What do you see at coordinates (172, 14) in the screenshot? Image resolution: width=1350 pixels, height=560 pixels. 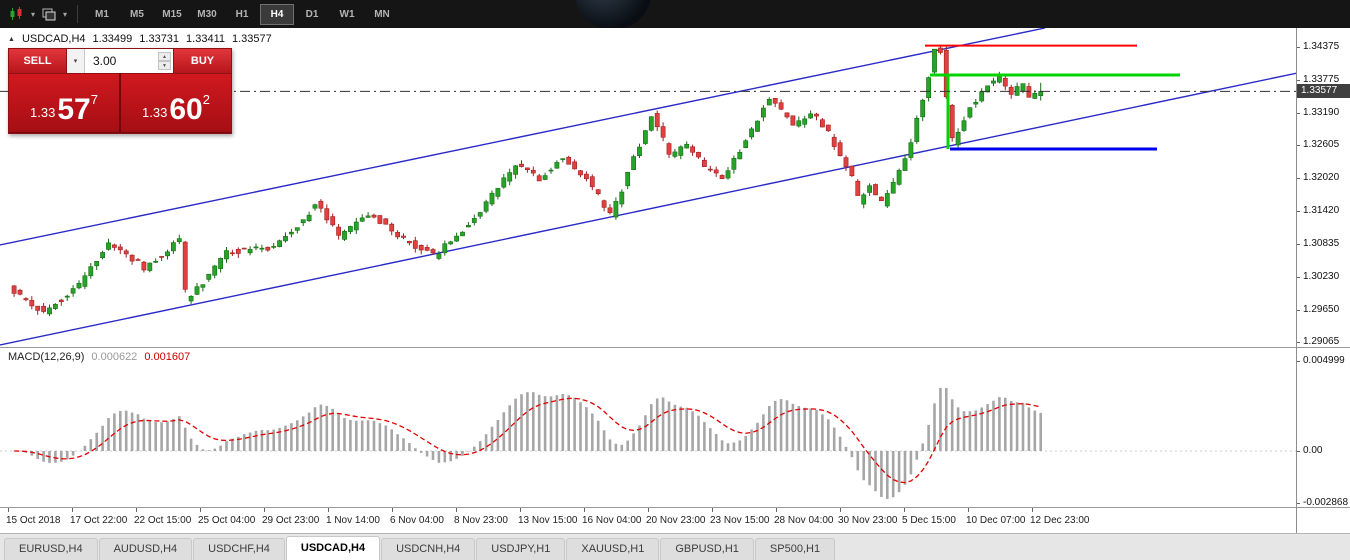 I see `timeframe-button-m15: M15` at bounding box center [172, 14].